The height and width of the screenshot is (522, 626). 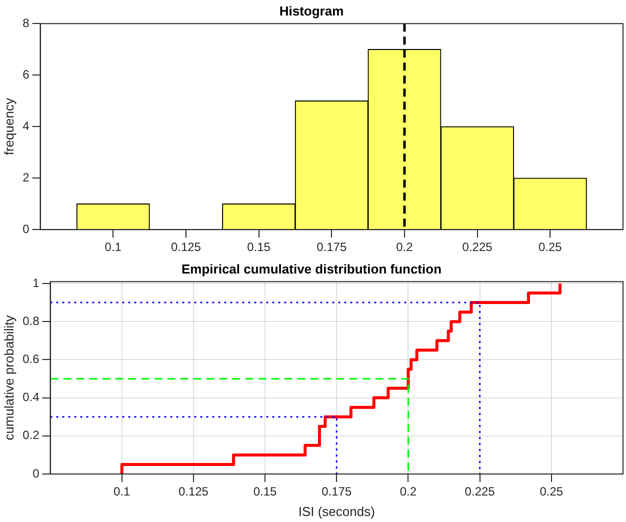 What do you see at coordinates (31, 397) in the screenshot?
I see `y-tick-label: 0.4` at bounding box center [31, 397].